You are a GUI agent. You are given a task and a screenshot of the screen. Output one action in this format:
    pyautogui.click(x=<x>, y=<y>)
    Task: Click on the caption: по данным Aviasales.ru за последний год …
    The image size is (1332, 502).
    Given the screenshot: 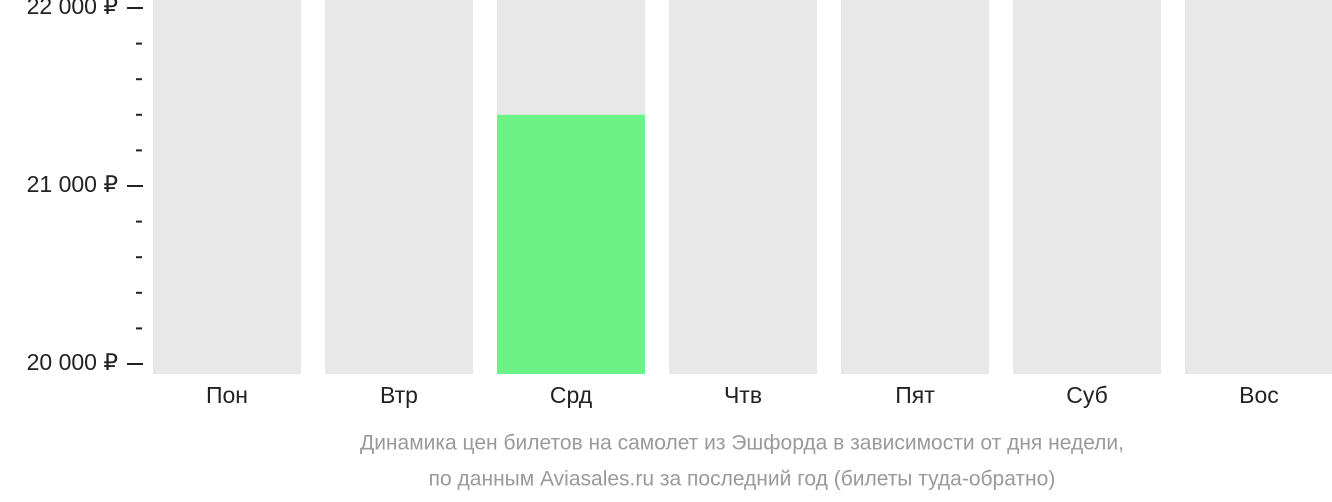 What is the action you would take?
    pyautogui.click(x=742, y=479)
    